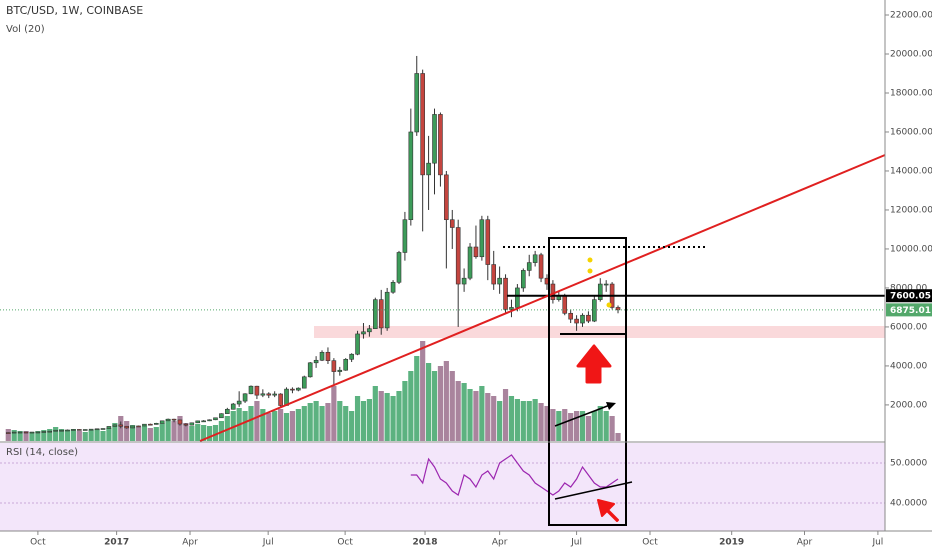 This screenshot has height=550, width=932. Describe the element at coordinates (38, 543) in the screenshot. I see `x-tick-label: Oct` at that location.